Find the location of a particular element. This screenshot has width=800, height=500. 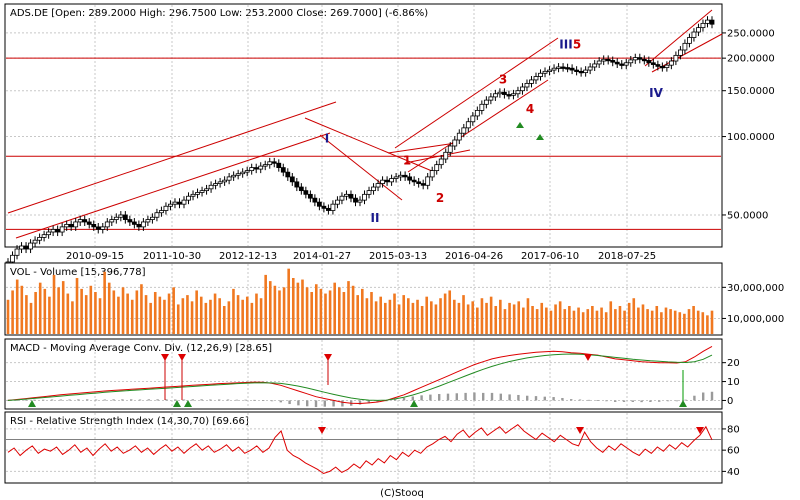

wave-label-1: II is located at coordinates (375, 218).